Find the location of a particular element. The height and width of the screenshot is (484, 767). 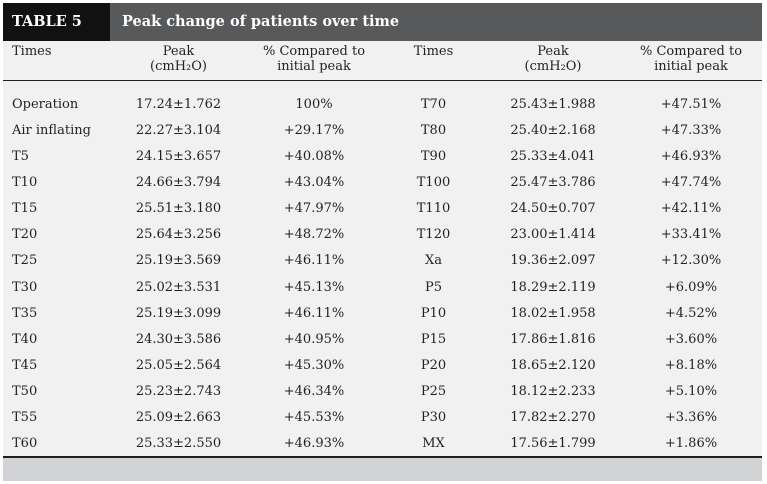

cell-peak-right: 23.00±1.414 is located at coordinates (553, 235).